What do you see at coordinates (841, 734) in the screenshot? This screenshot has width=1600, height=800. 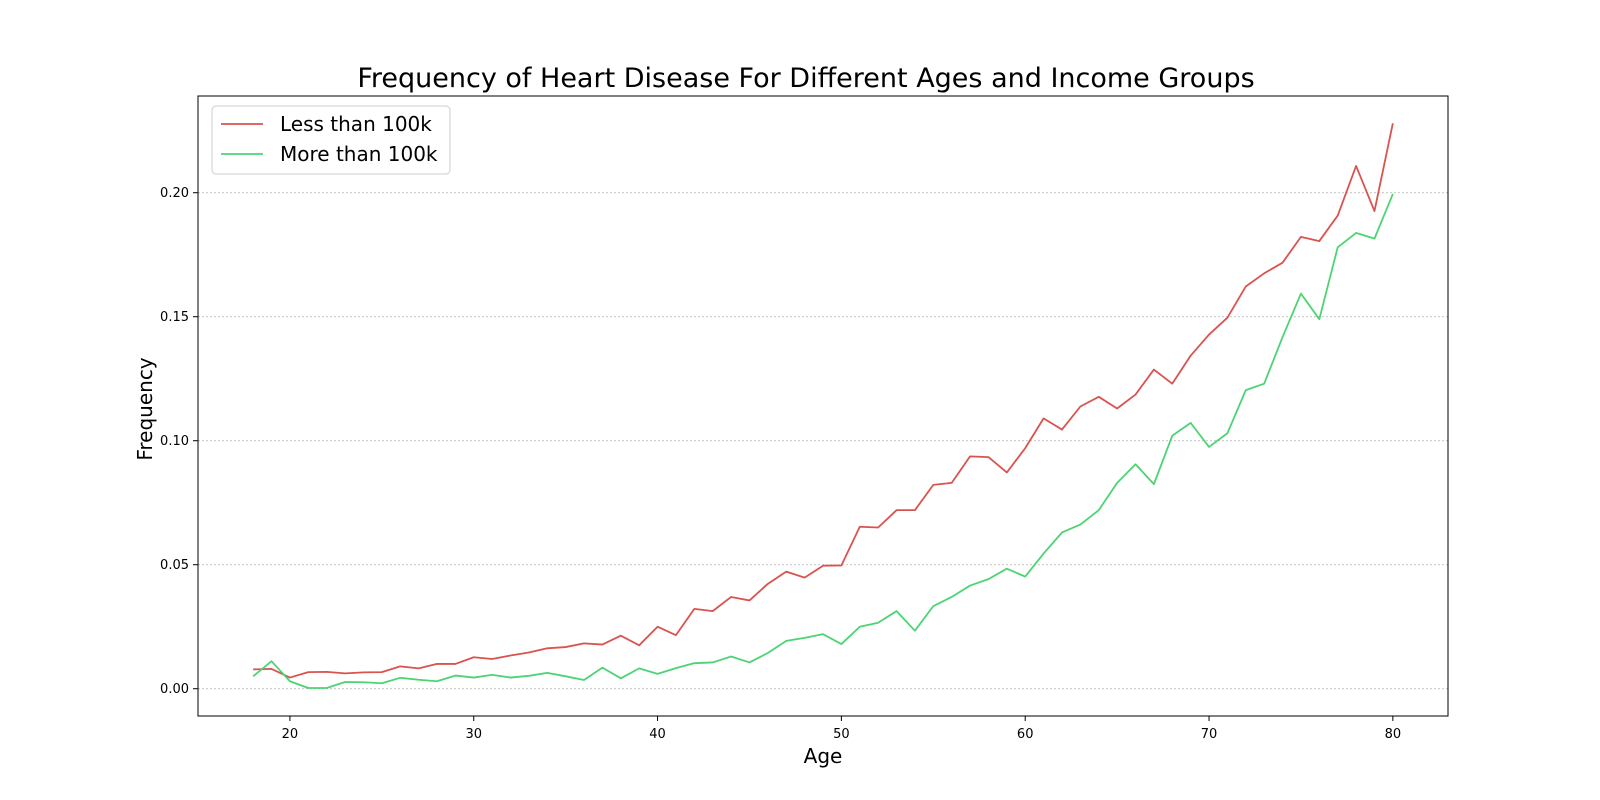 I see `x-tick-label: 50` at bounding box center [841, 734].